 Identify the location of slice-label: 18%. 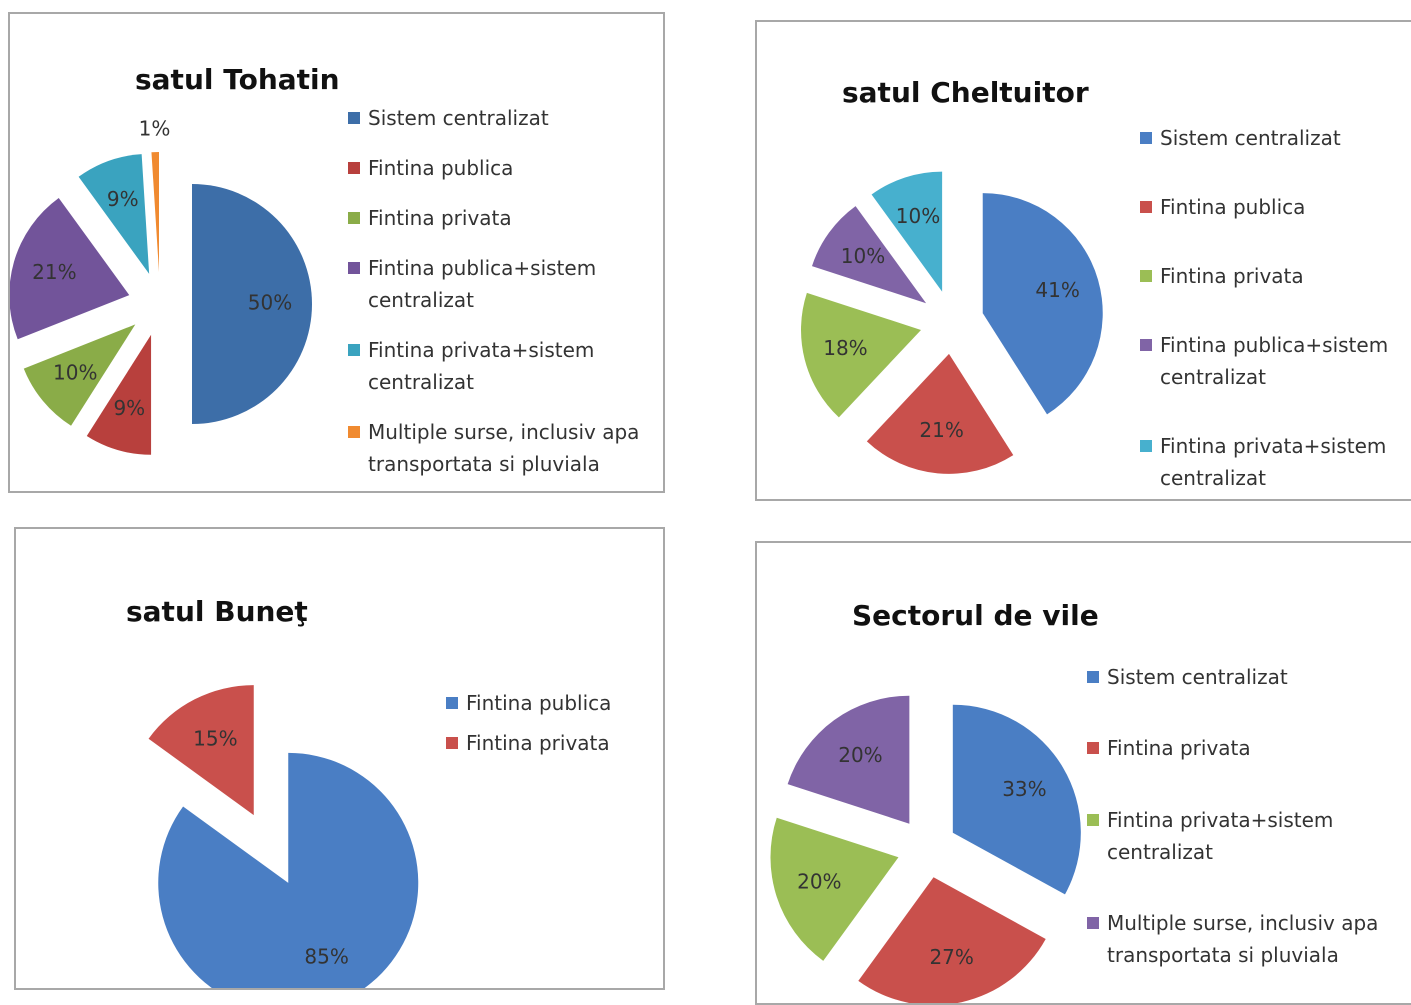
(845, 348).